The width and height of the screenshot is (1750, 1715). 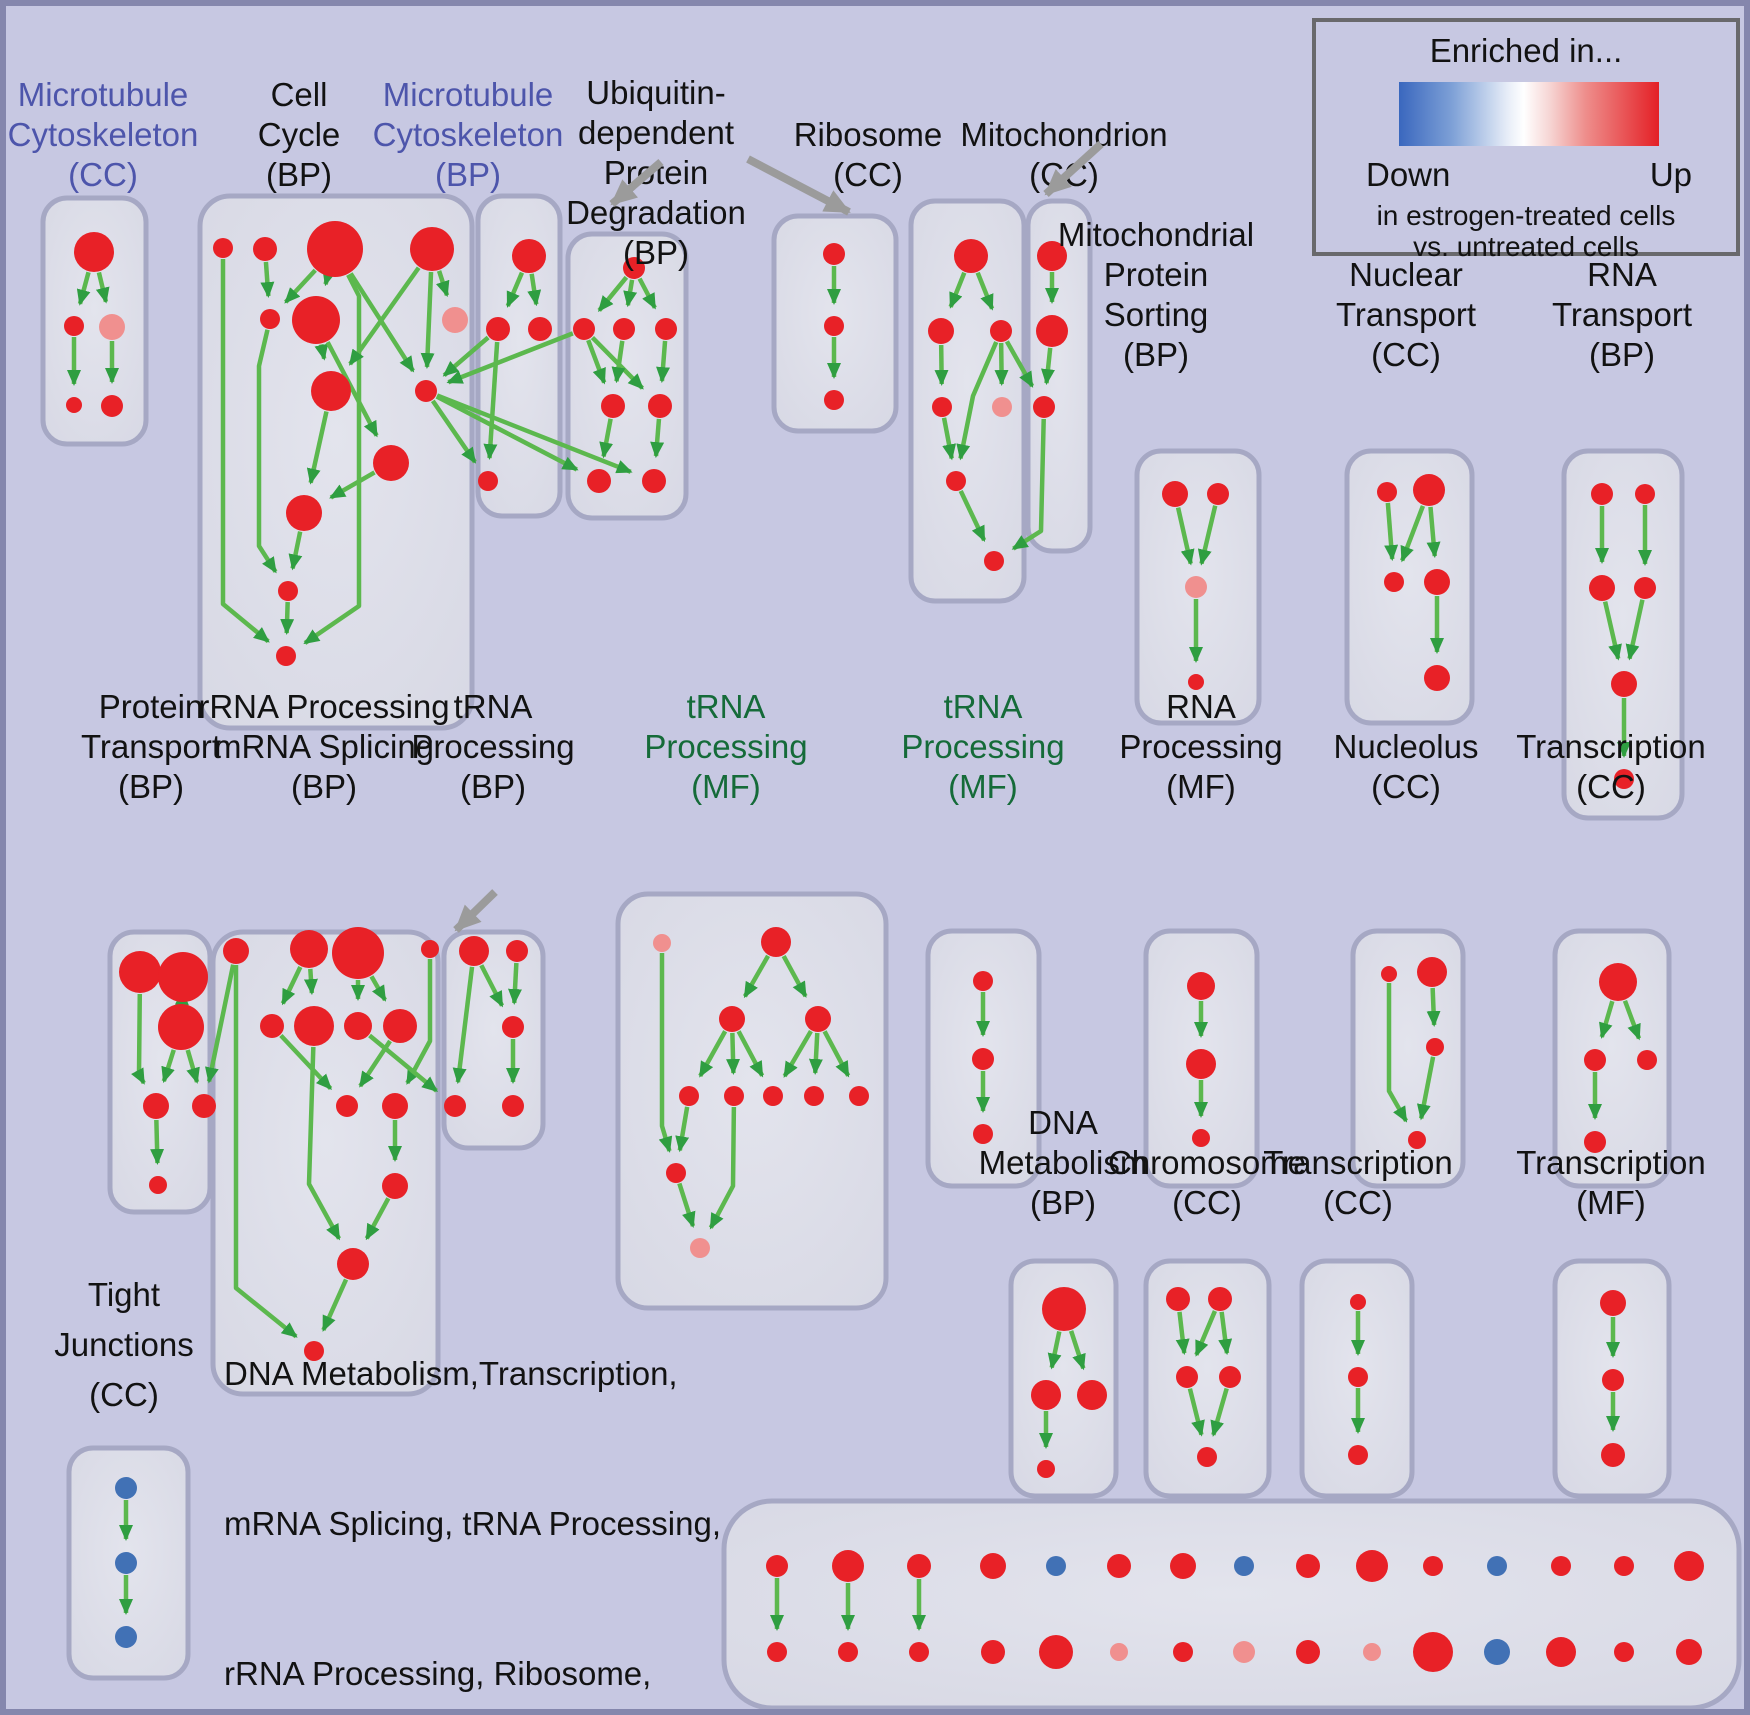 I want to click on group-label-mtcc: (CC), so click(x=103, y=174).